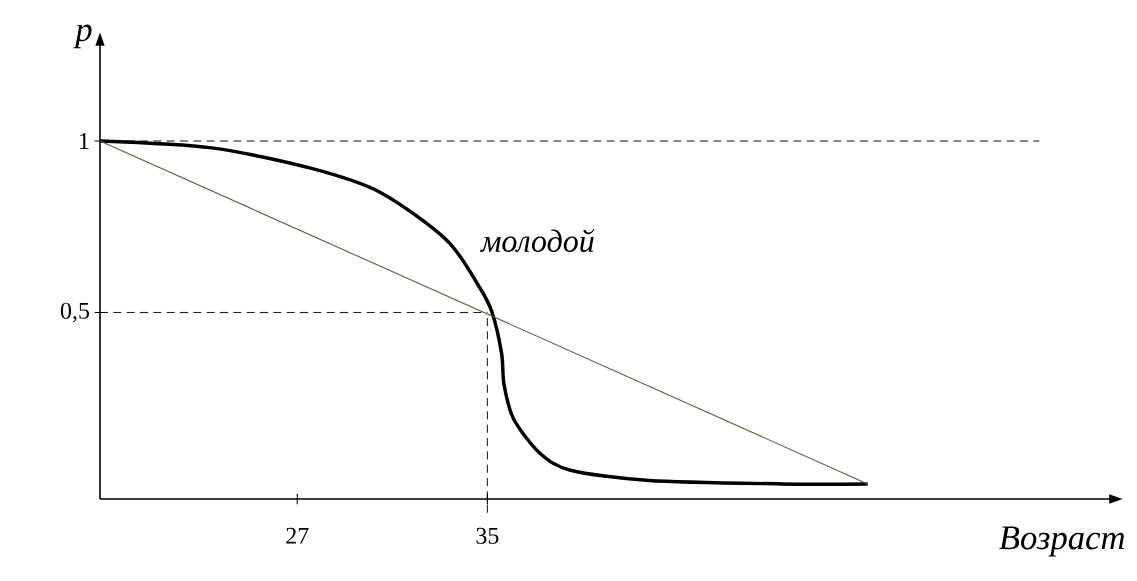 The height and width of the screenshot is (581, 1137). What do you see at coordinates (75, 312) in the screenshot?
I see `y-tick-label: 0,5` at bounding box center [75, 312].